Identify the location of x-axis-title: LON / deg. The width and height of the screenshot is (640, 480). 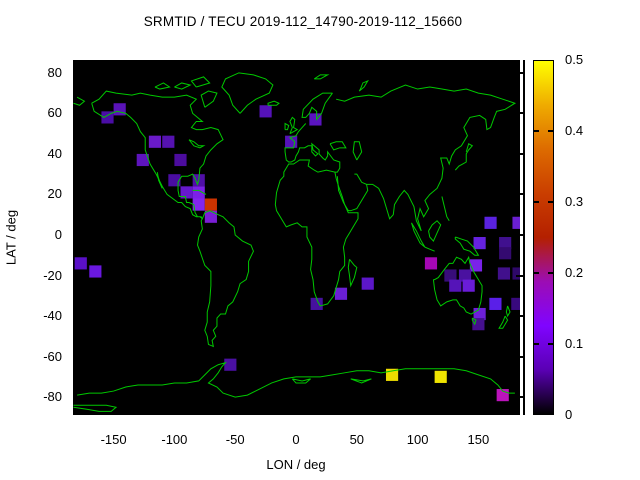
(296, 464).